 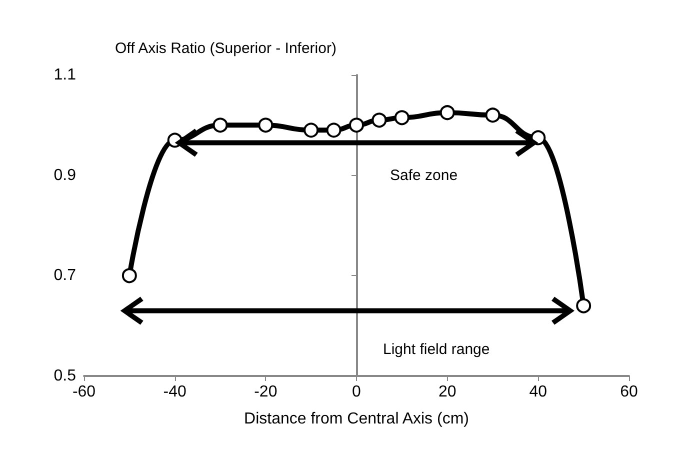 I want to click on x-tick-label: 20, so click(x=447, y=392).